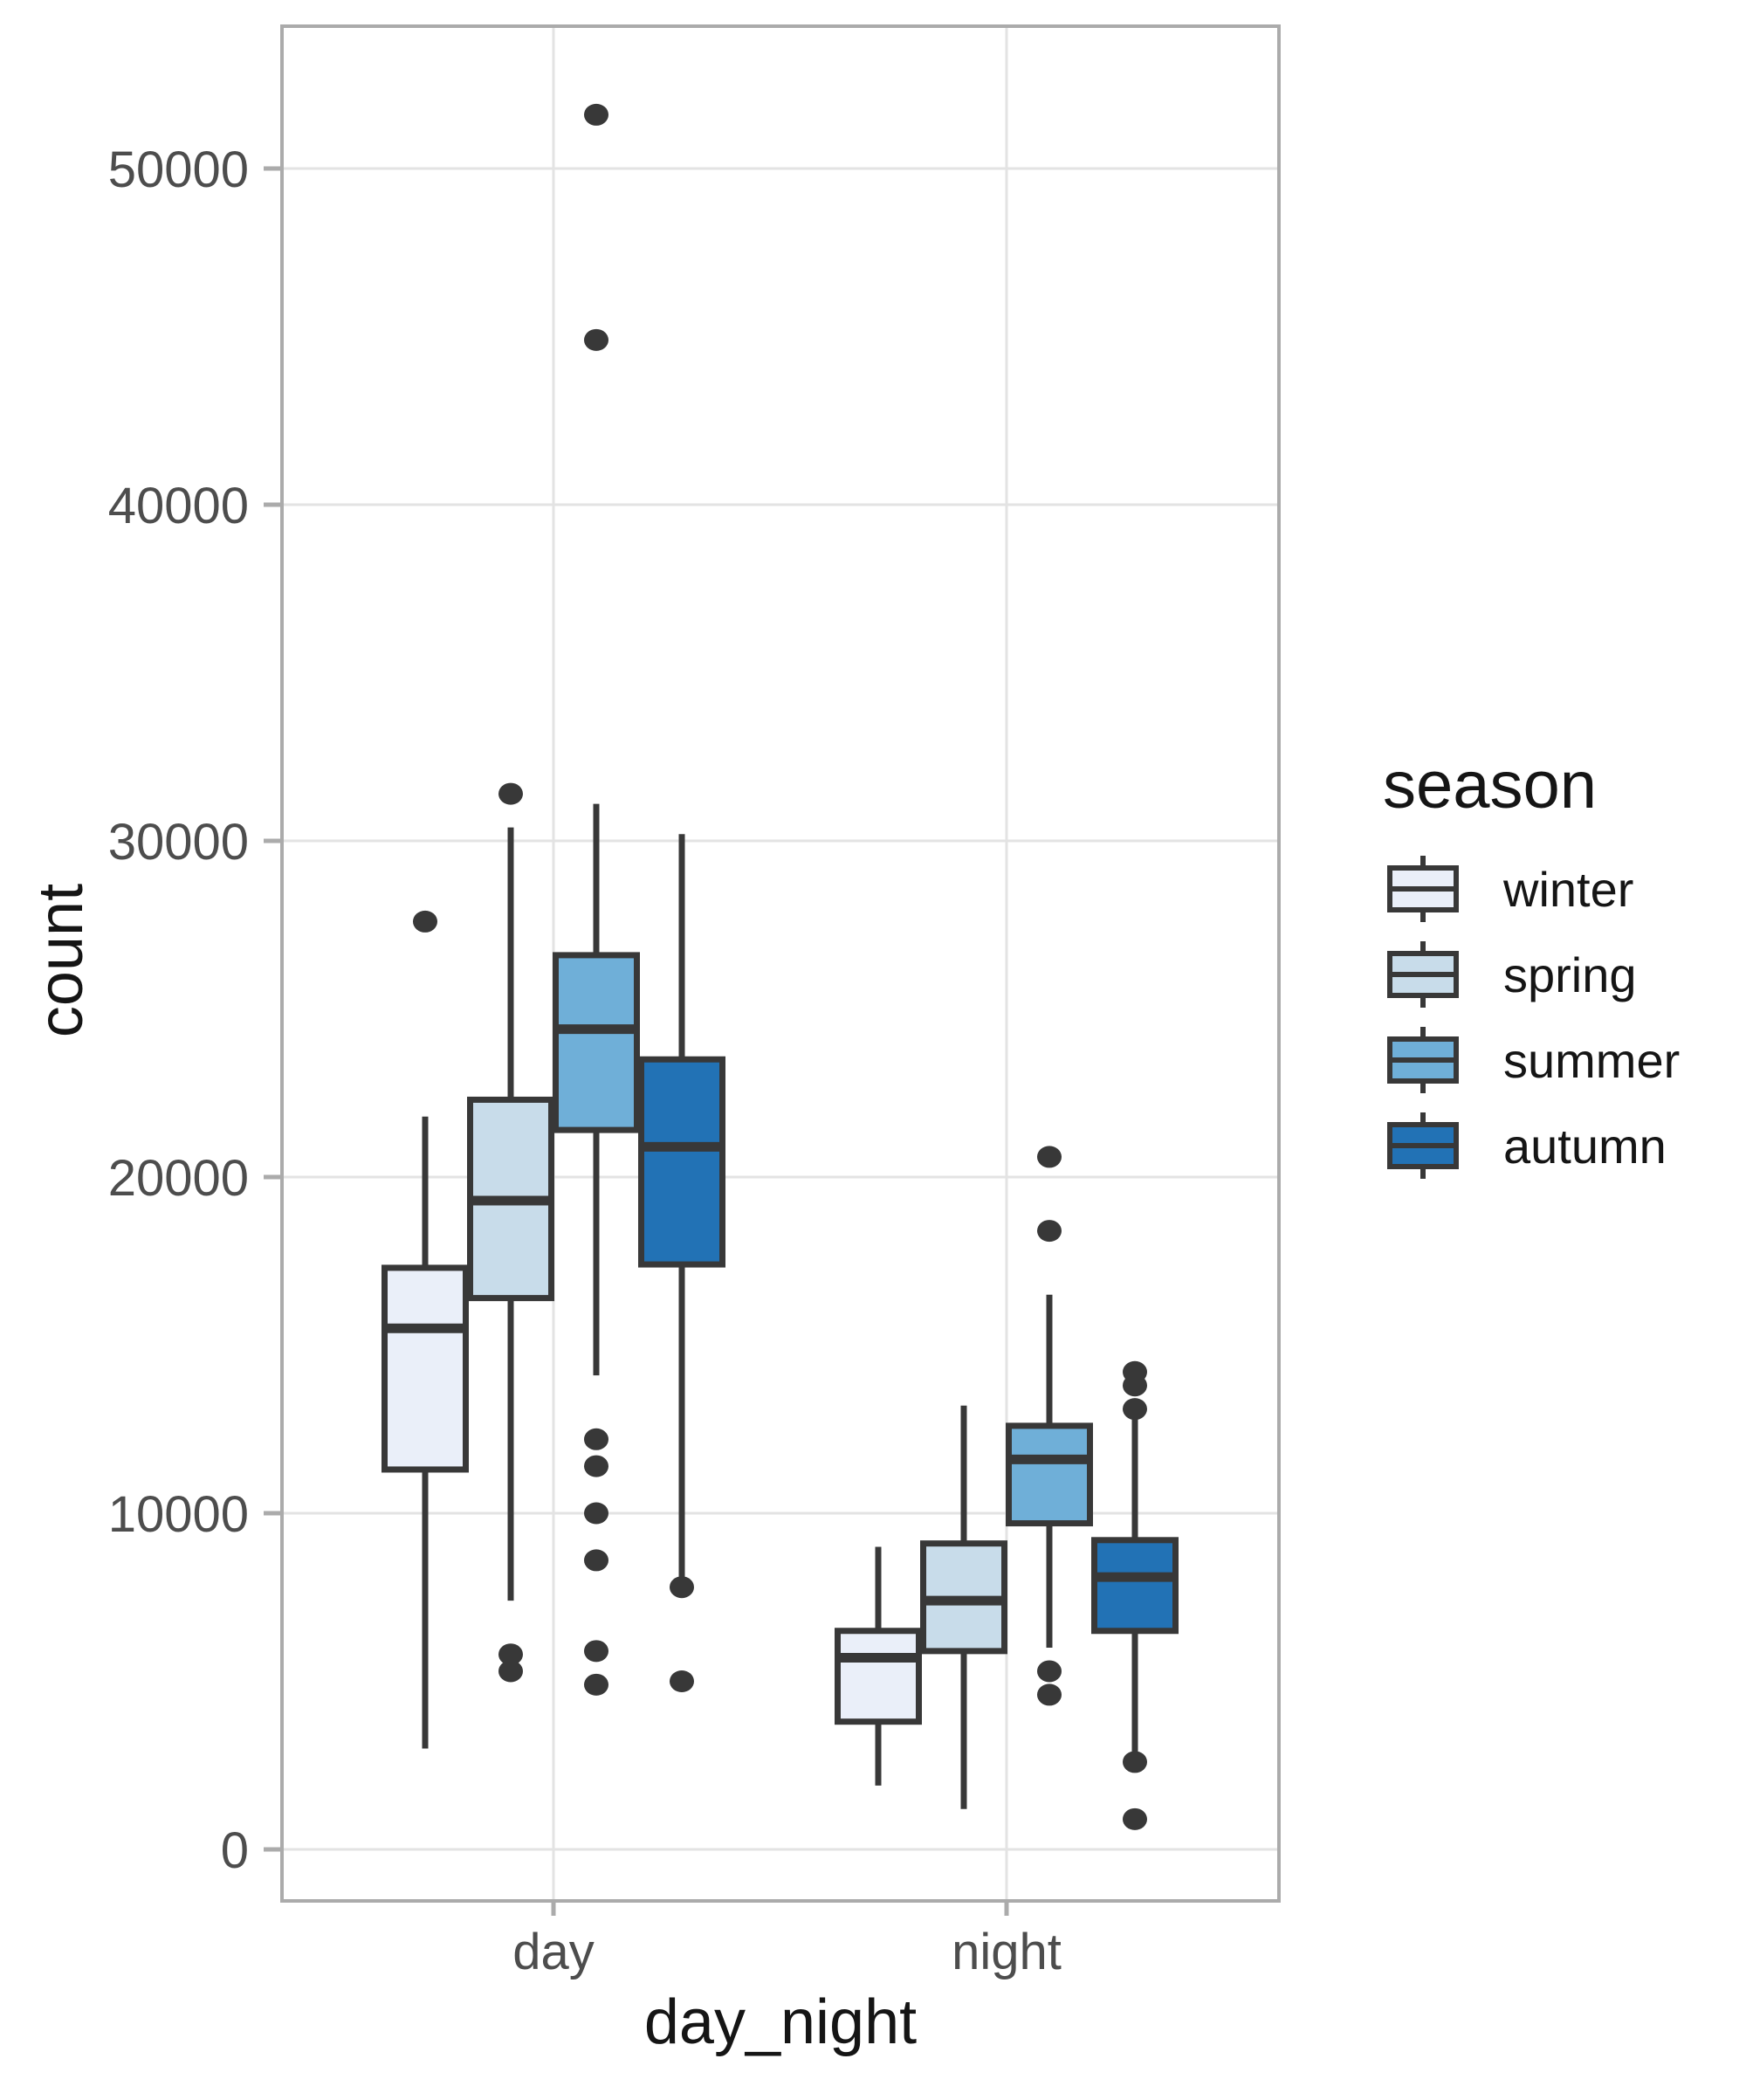 The image size is (1746, 2100). Describe the element at coordinates (425, 1368) in the screenshot. I see `box-day-winter` at that location.